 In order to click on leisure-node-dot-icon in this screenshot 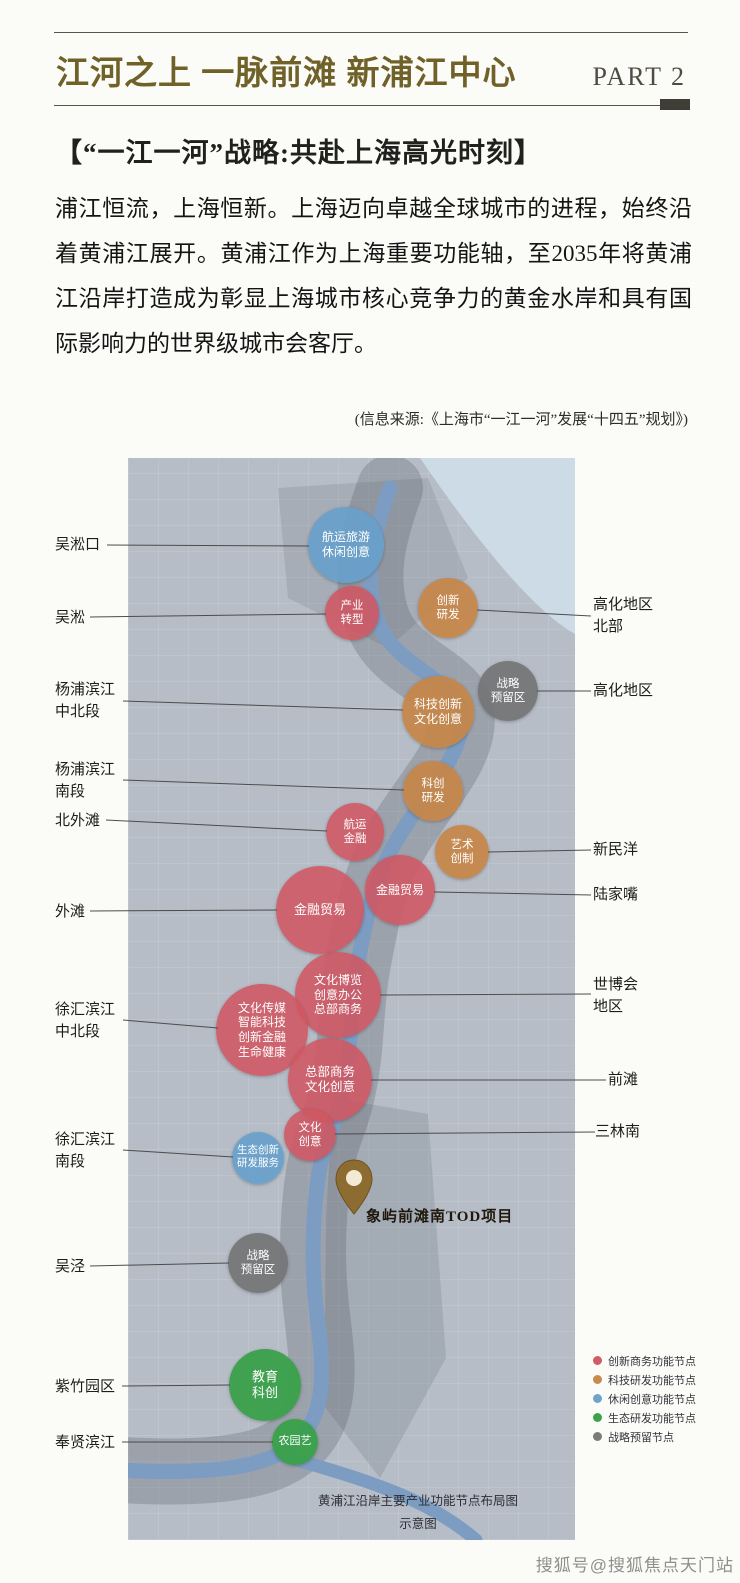, I will do `click(597, 1398)`.